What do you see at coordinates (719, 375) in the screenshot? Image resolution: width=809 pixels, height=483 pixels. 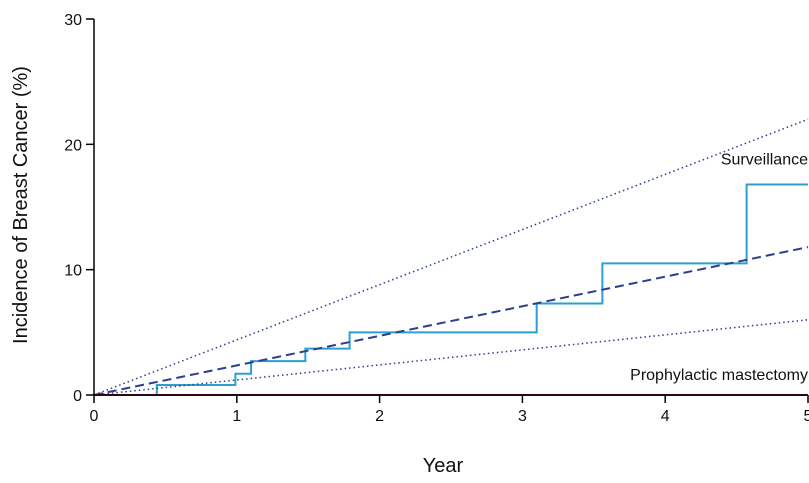 I see `series-annotation: Prophylactic mastectomy` at bounding box center [719, 375].